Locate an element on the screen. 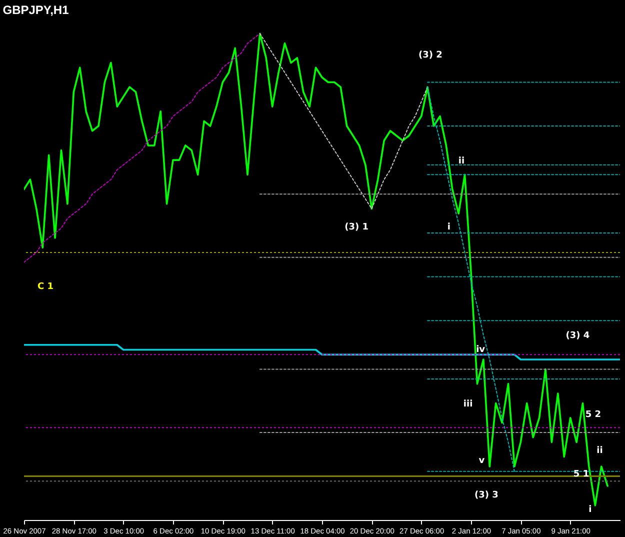  annotation: (3) 2 is located at coordinates (430, 55).